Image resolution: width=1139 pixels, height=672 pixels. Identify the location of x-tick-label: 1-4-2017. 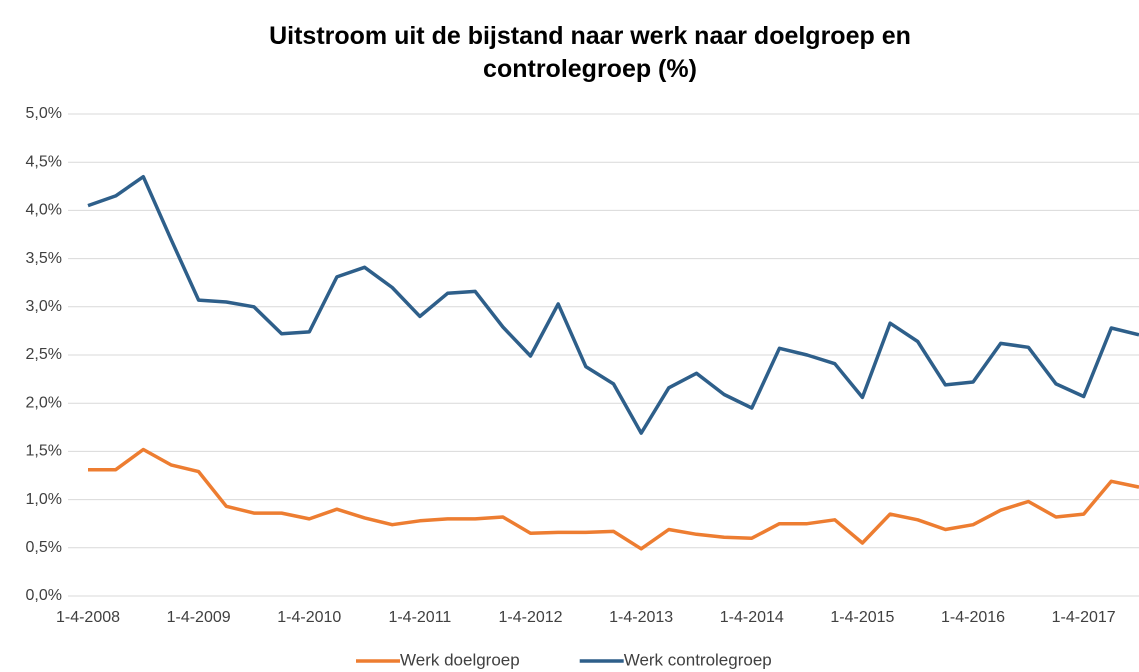
(1084, 617).